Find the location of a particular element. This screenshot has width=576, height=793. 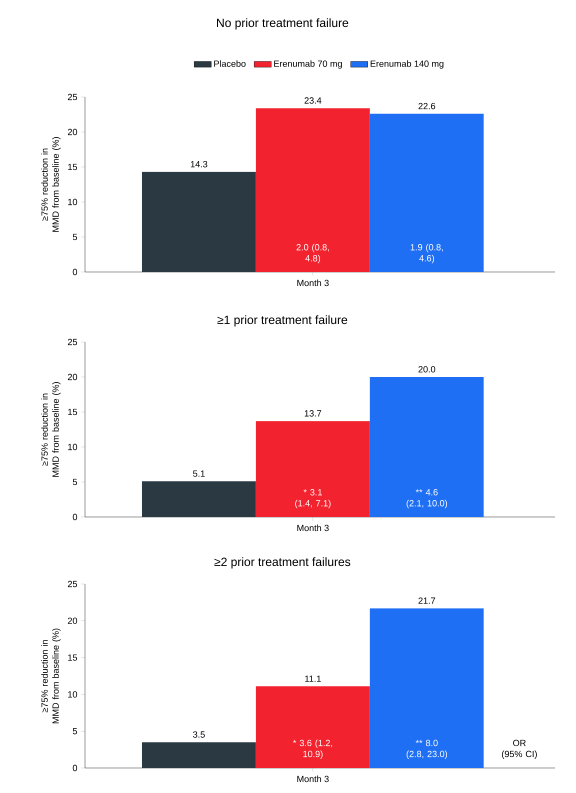

data-label: 22.6 is located at coordinates (427, 106).